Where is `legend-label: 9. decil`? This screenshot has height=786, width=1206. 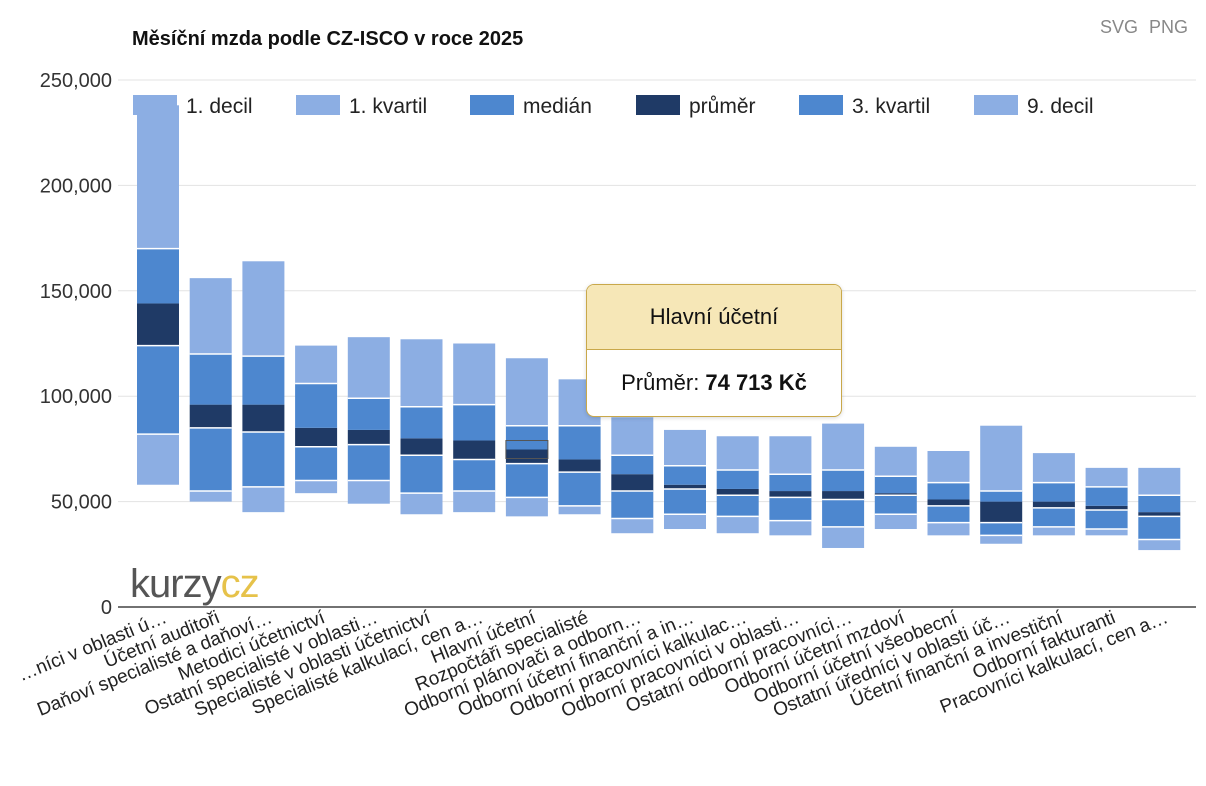 legend-label: 9. decil is located at coordinates (1060, 106).